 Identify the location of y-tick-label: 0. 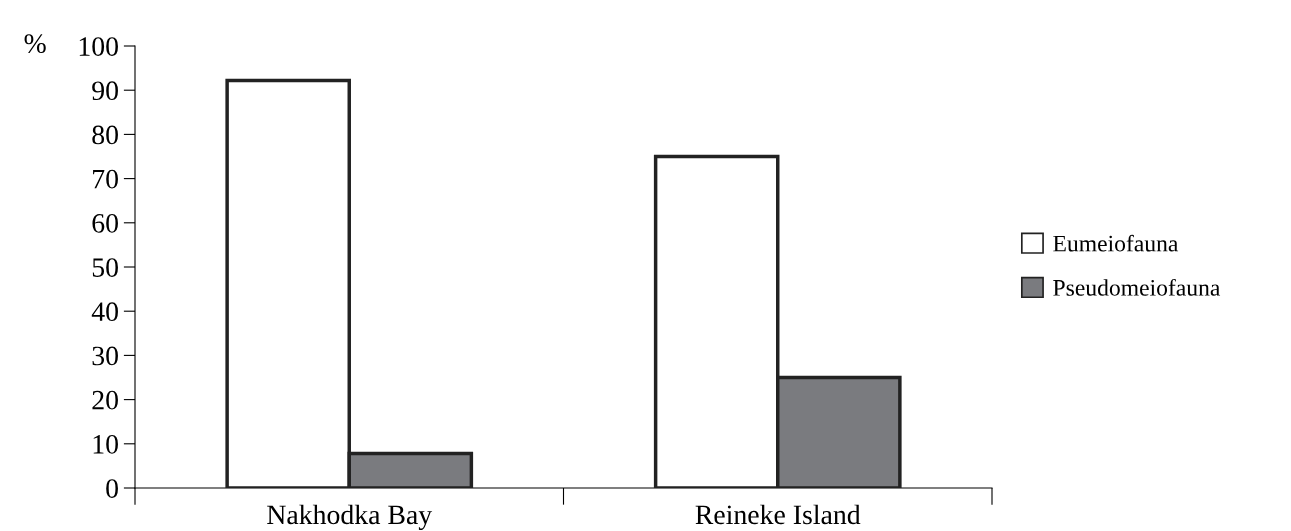
(112, 488).